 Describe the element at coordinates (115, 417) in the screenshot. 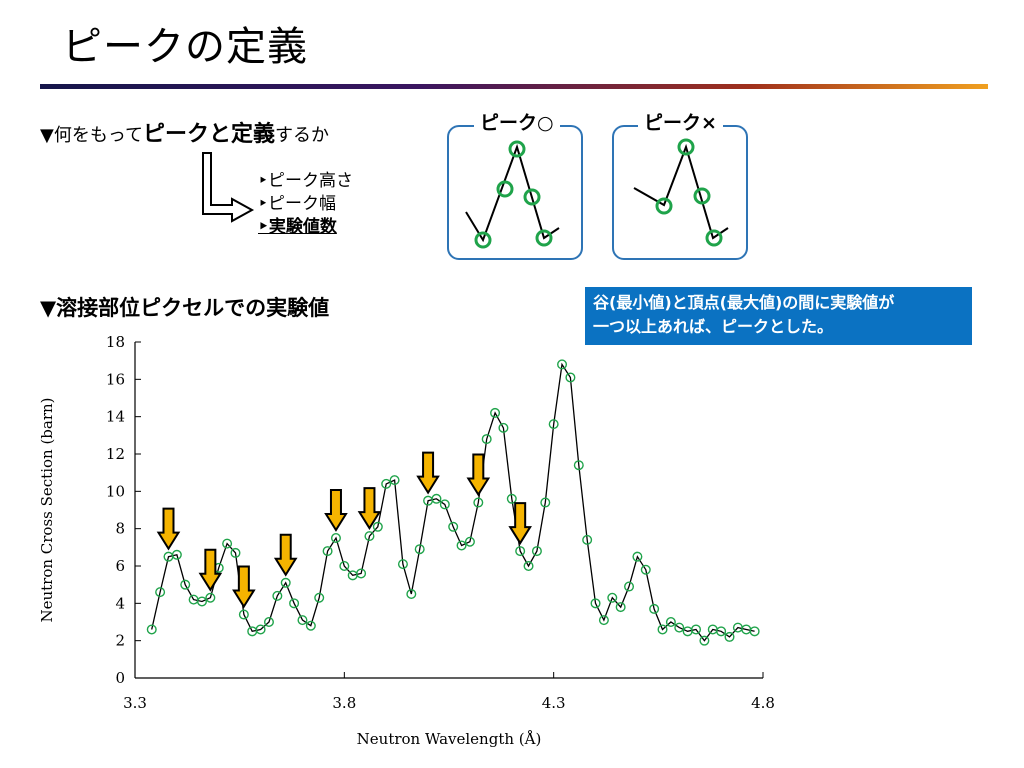

I see `y-tick-label: 14` at that location.